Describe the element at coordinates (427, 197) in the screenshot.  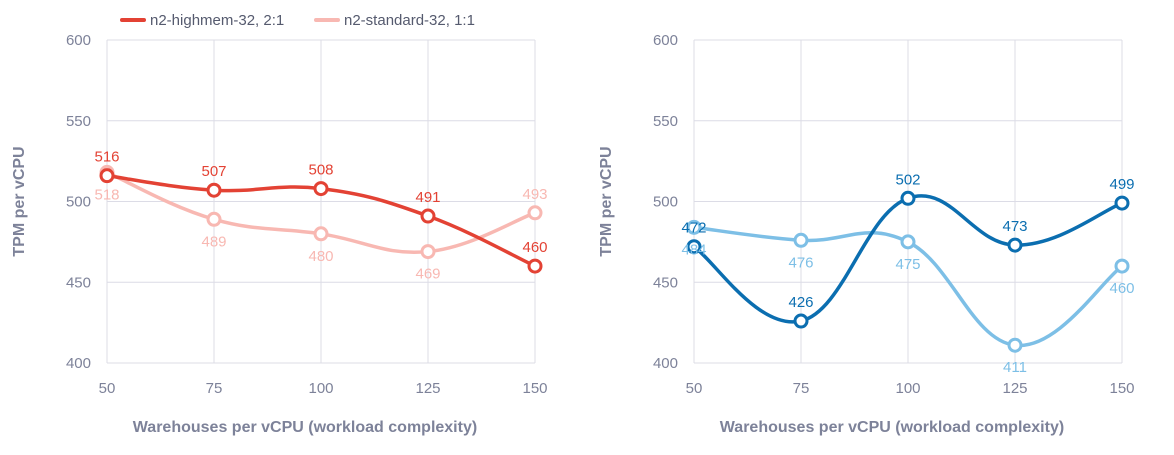
I see `data-label: 491` at that location.